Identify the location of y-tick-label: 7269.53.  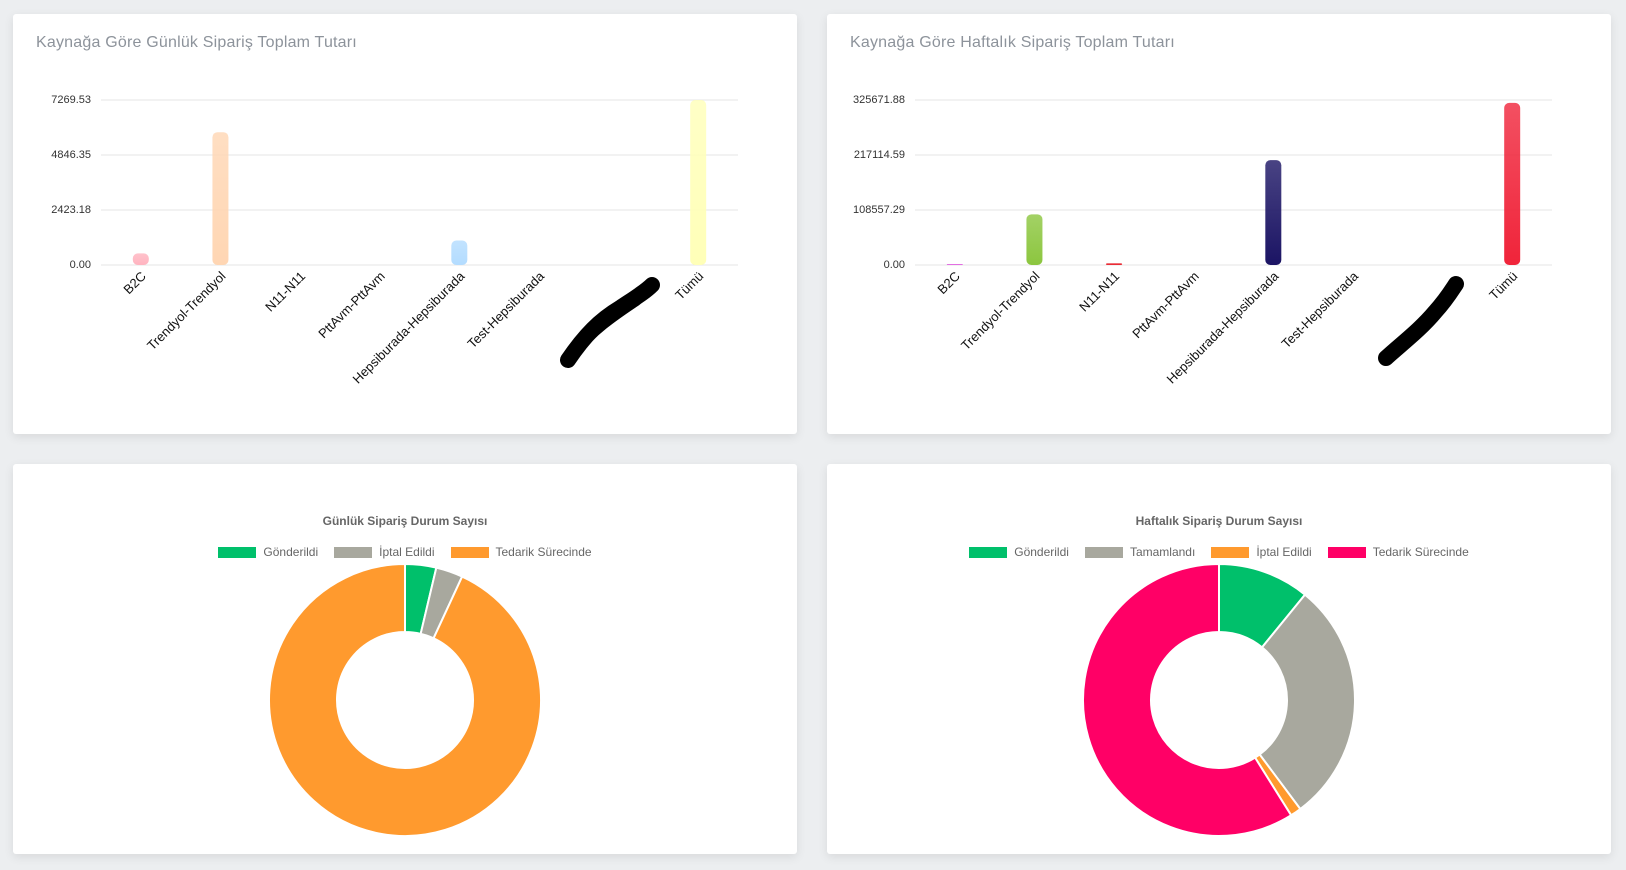
(71, 100).